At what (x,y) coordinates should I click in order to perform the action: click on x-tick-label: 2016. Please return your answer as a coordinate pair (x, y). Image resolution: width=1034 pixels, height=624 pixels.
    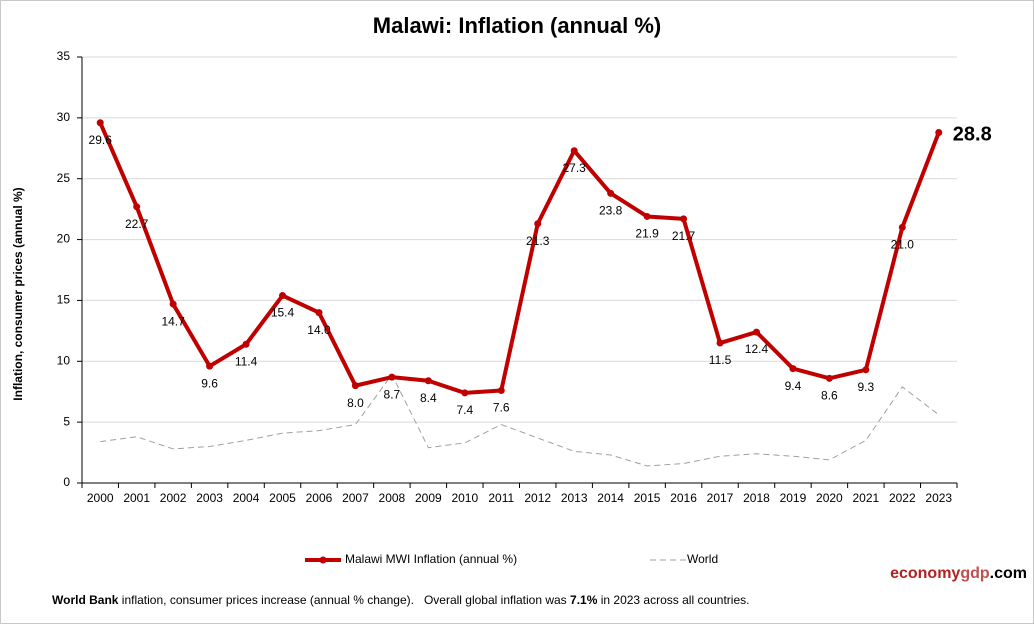
    Looking at the image, I should click on (683, 498).